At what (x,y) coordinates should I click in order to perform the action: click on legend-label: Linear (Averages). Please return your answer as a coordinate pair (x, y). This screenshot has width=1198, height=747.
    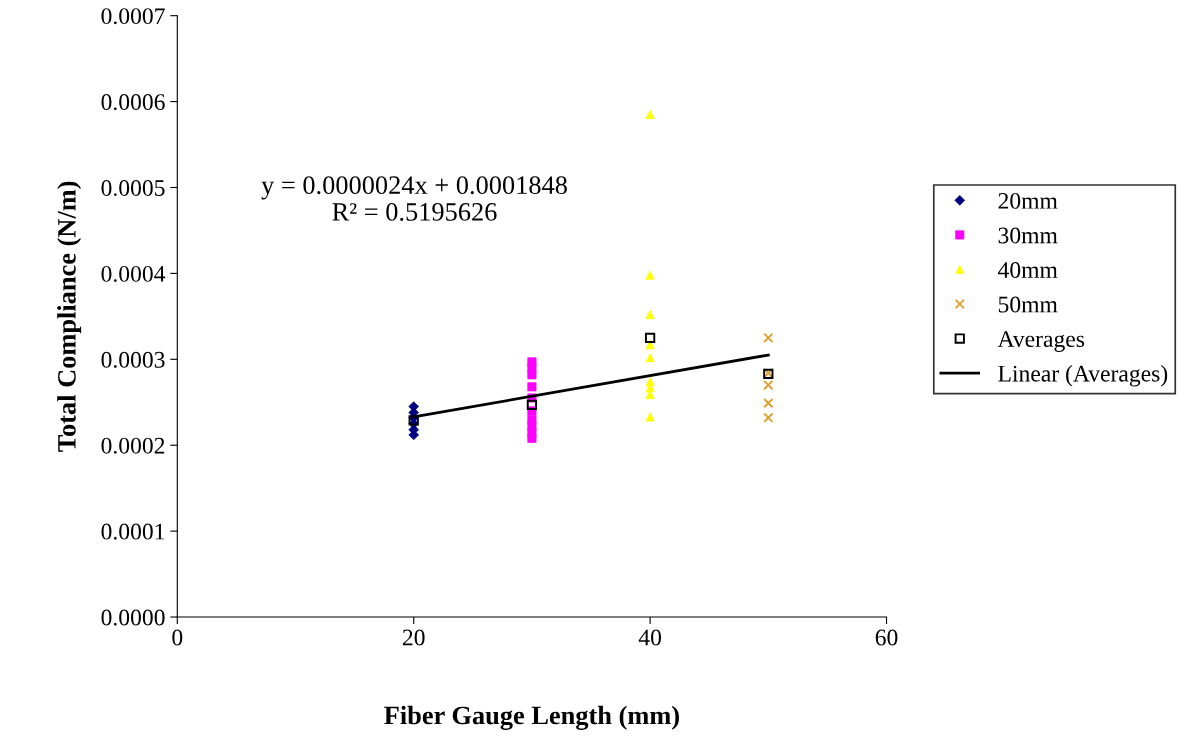
    Looking at the image, I should click on (1083, 376).